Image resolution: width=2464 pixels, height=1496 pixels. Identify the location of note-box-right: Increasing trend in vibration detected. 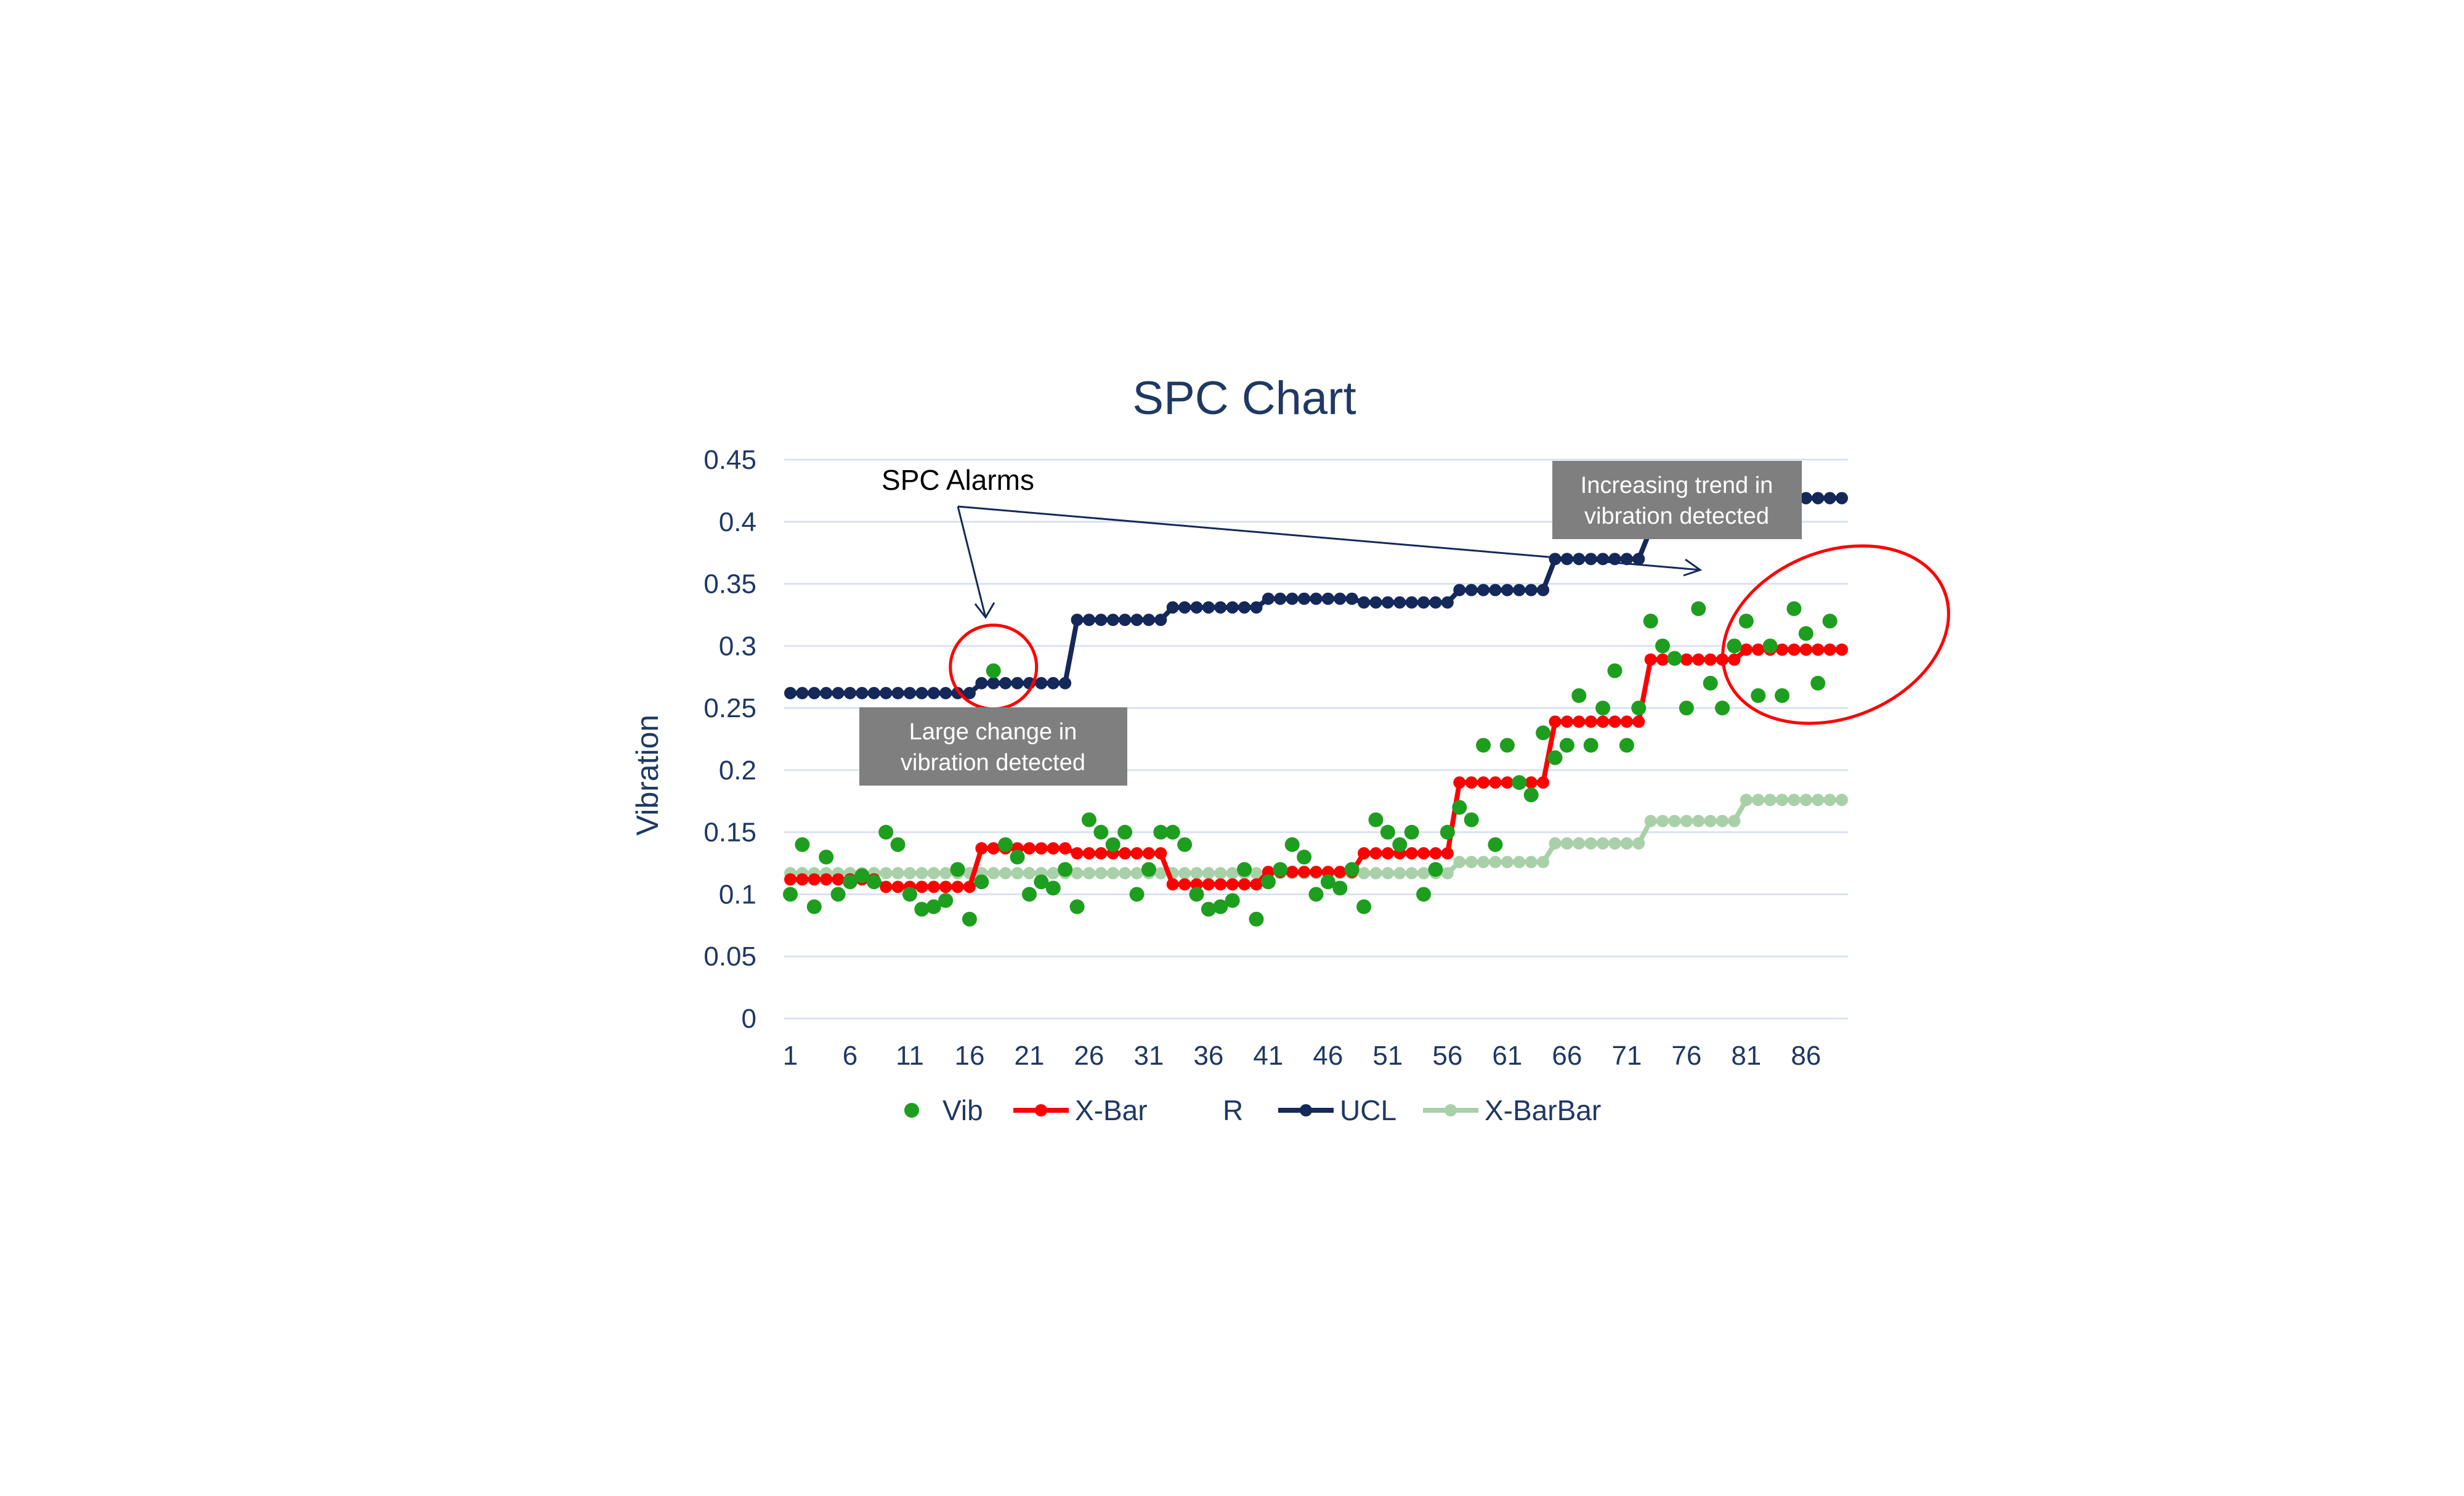
(1677, 500).